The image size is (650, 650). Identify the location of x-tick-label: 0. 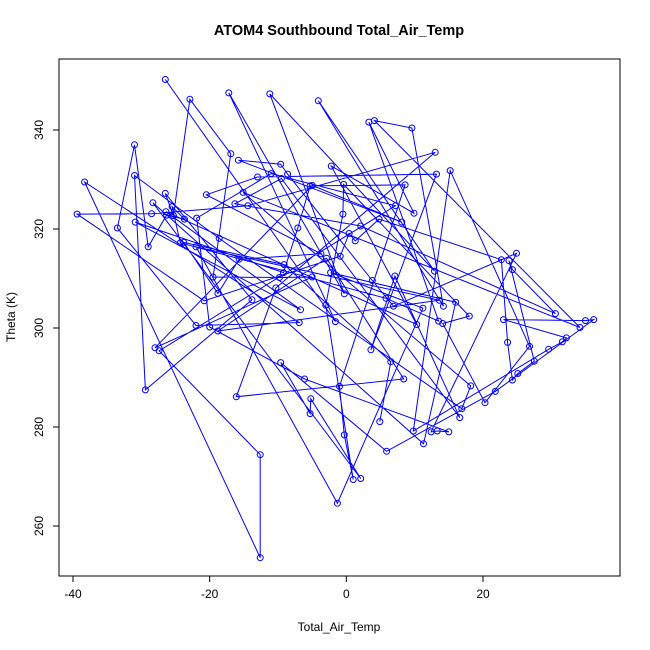
(346, 594).